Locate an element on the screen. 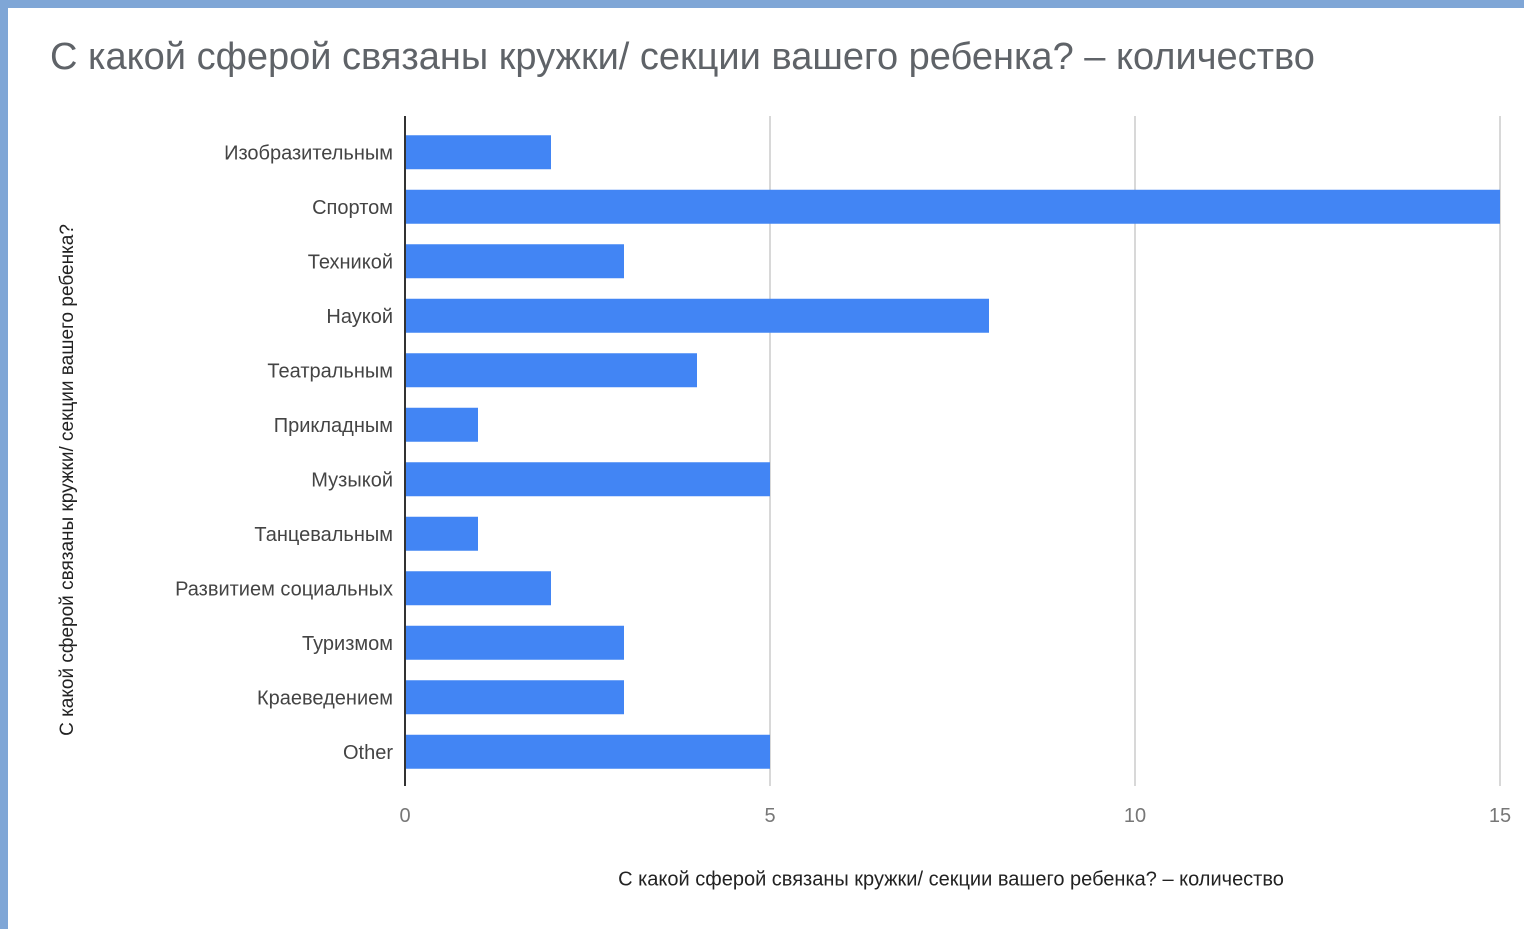 This screenshot has width=1524, height=929. category-label-9: Туризмом is located at coordinates (347, 644).